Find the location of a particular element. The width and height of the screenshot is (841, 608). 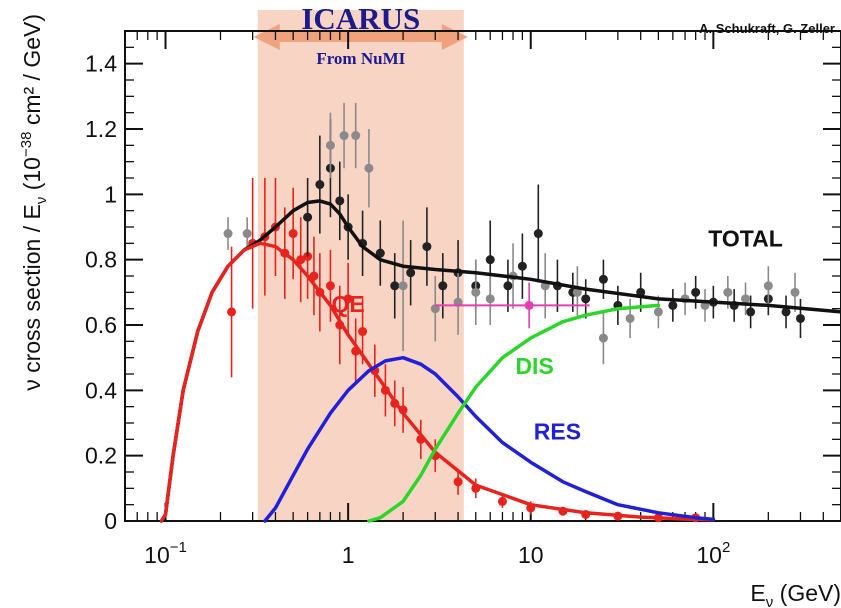

curve-label-total: TOTAL is located at coordinates (745, 239).